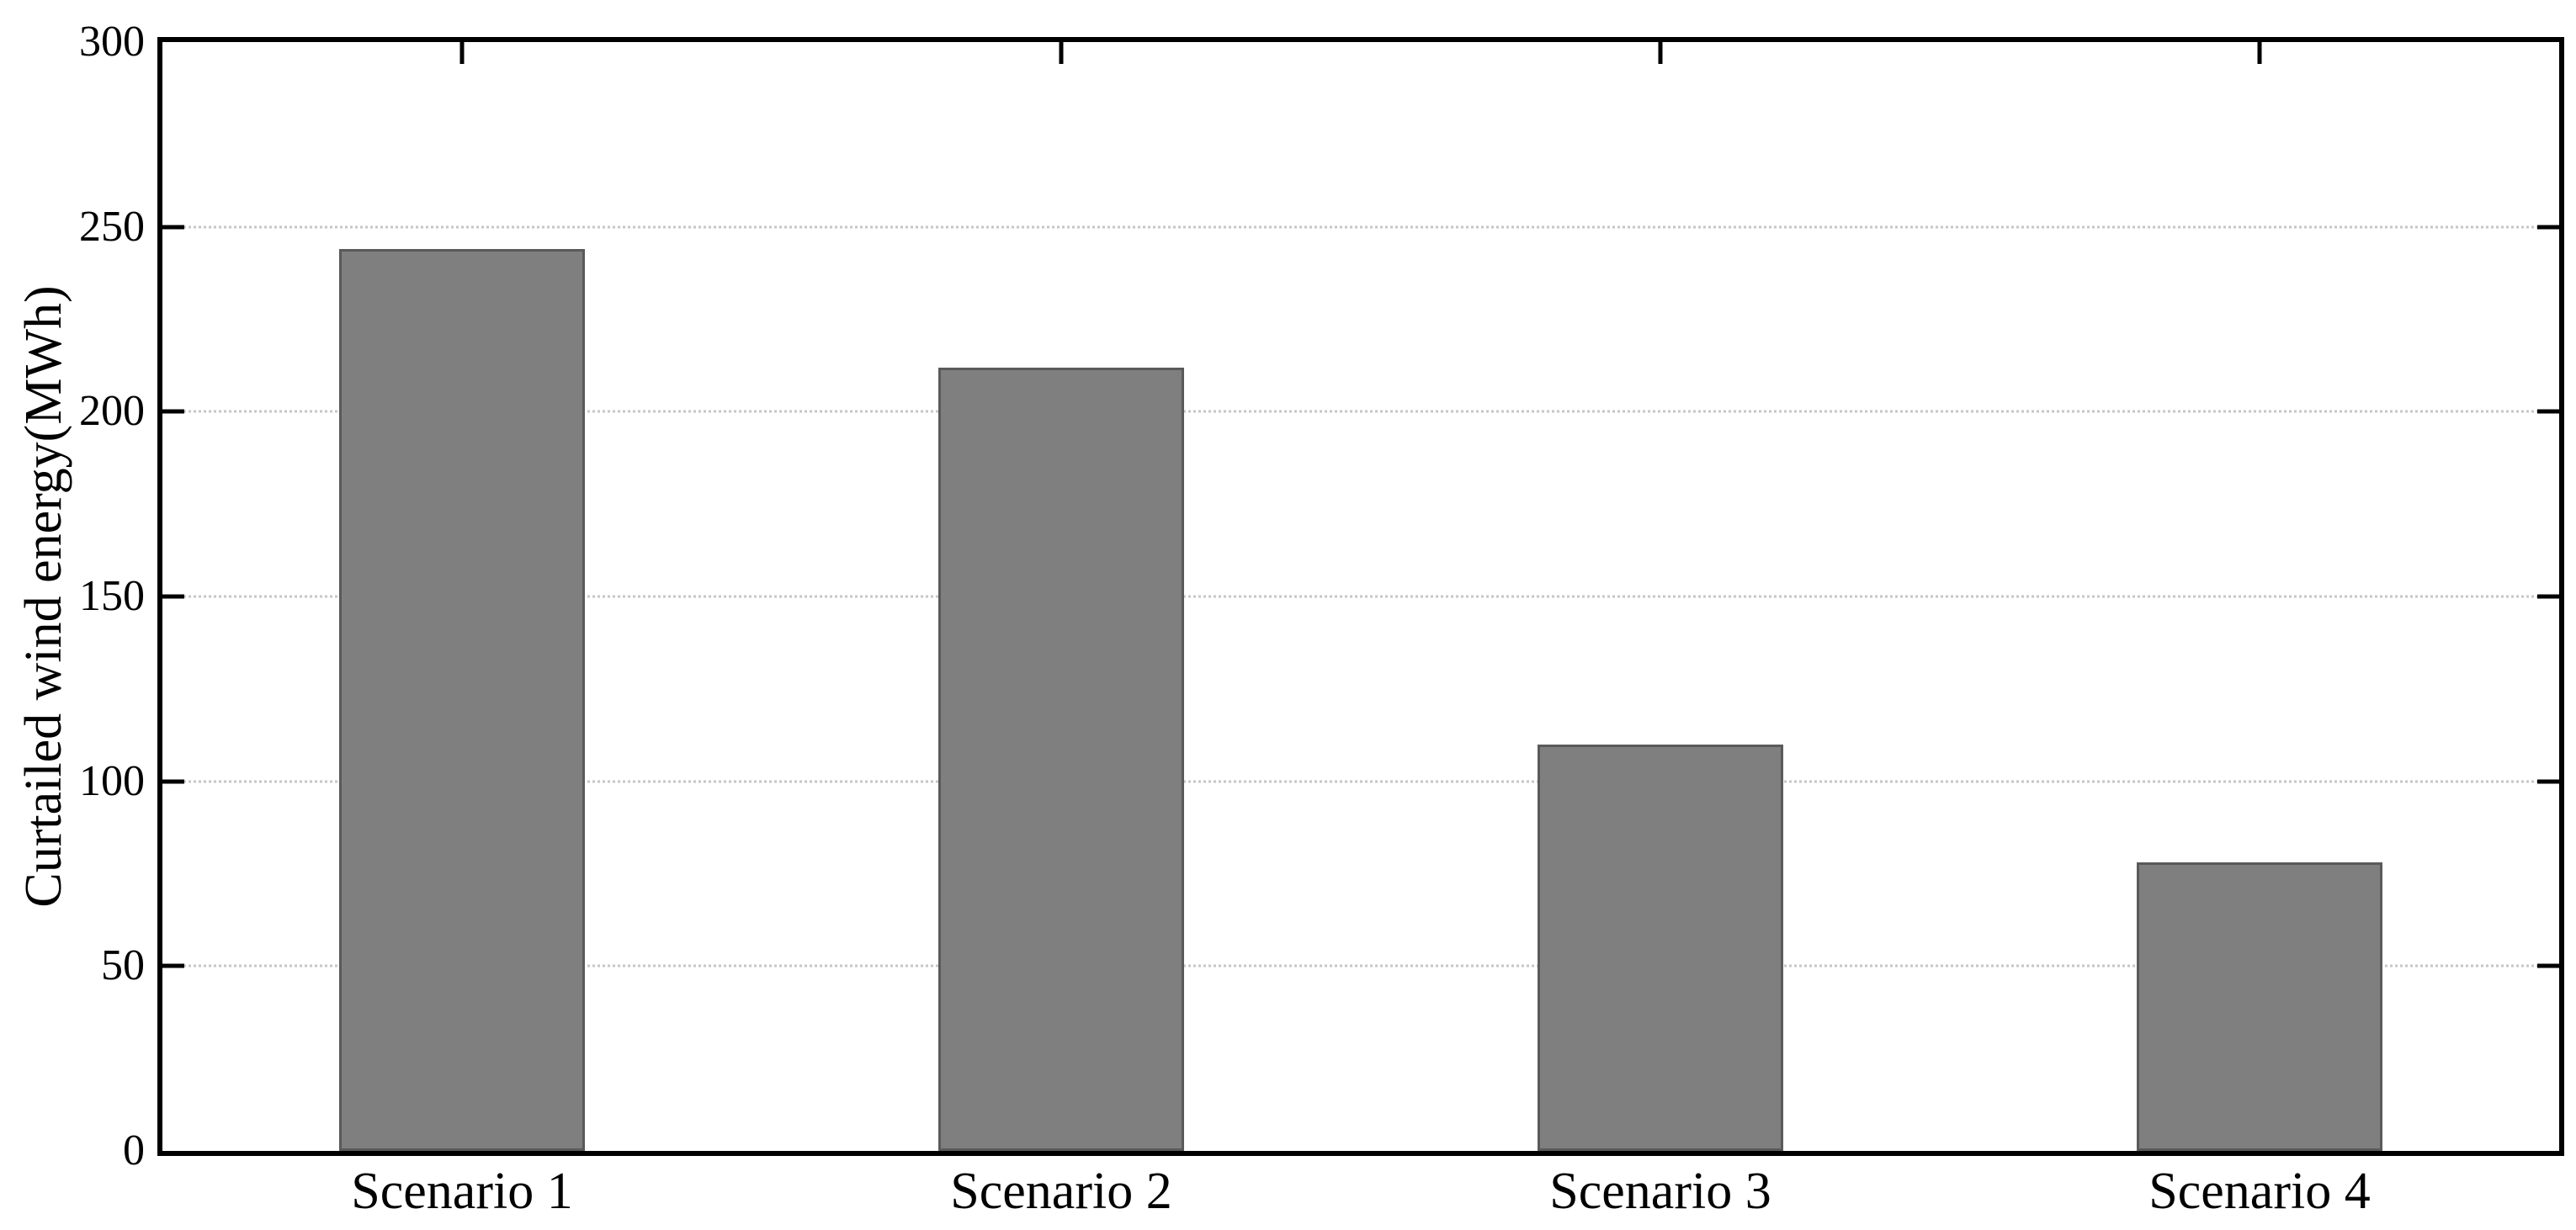  Describe the element at coordinates (112, 42) in the screenshot. I see `y-tick-label: 300` at that location.